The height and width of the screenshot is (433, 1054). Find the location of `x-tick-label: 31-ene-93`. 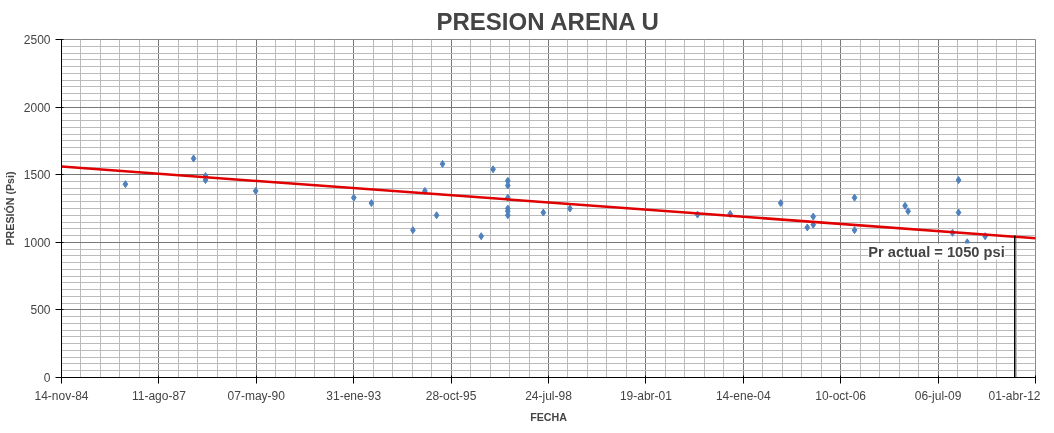

x-tick-label: 31-ene-93 is located at coordinates (354, 395).